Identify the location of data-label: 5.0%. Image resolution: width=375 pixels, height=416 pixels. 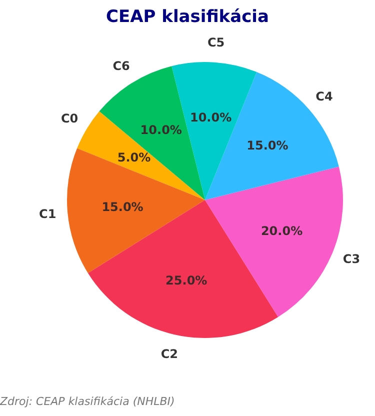
(134, 157).